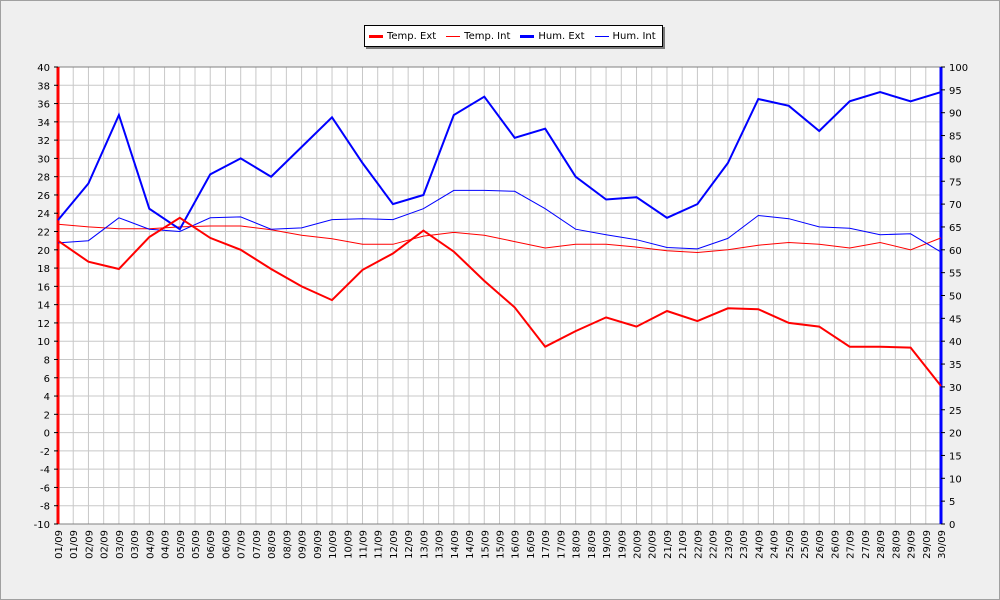 The image size is (1000, 600). I want to click on right-axis-tick-label: 45, so click(955, 319).